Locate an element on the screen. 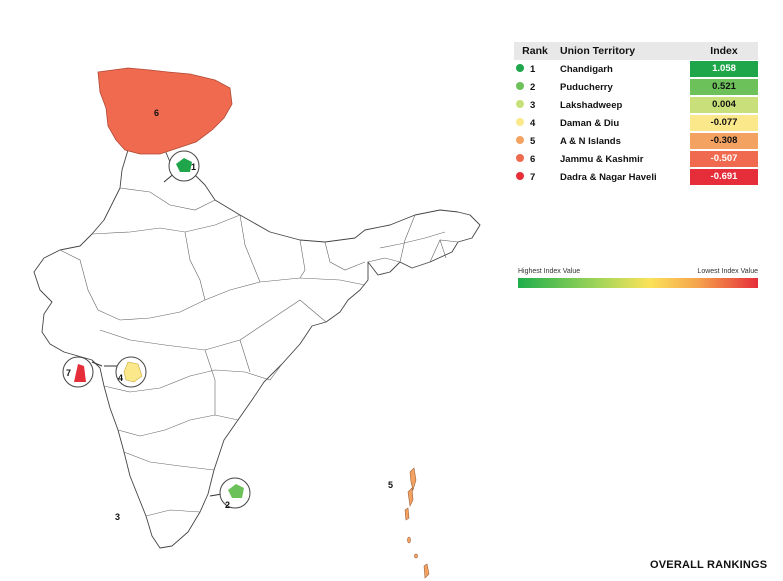  index-cell: -0.308 is located at coordinates (724, 141).